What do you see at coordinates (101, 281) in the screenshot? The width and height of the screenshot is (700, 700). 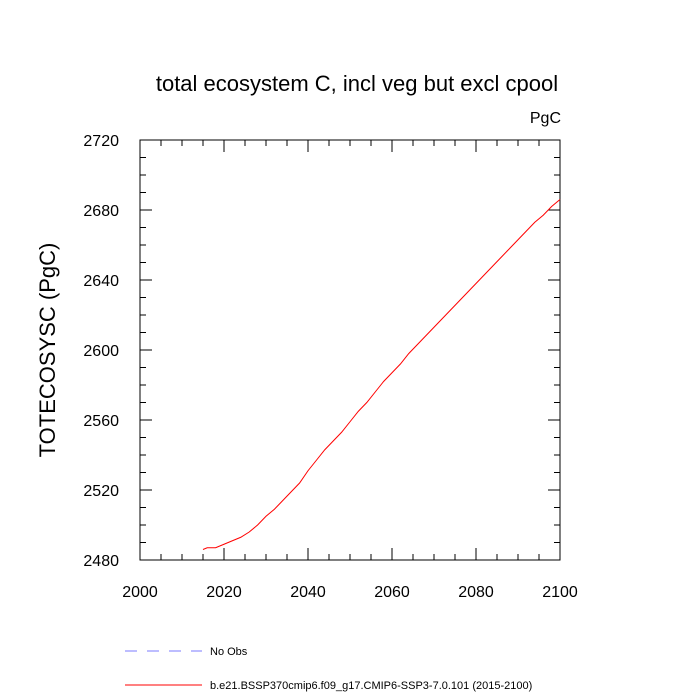 I see `y-tick-label: 2640` at bounding box center [101, 281].